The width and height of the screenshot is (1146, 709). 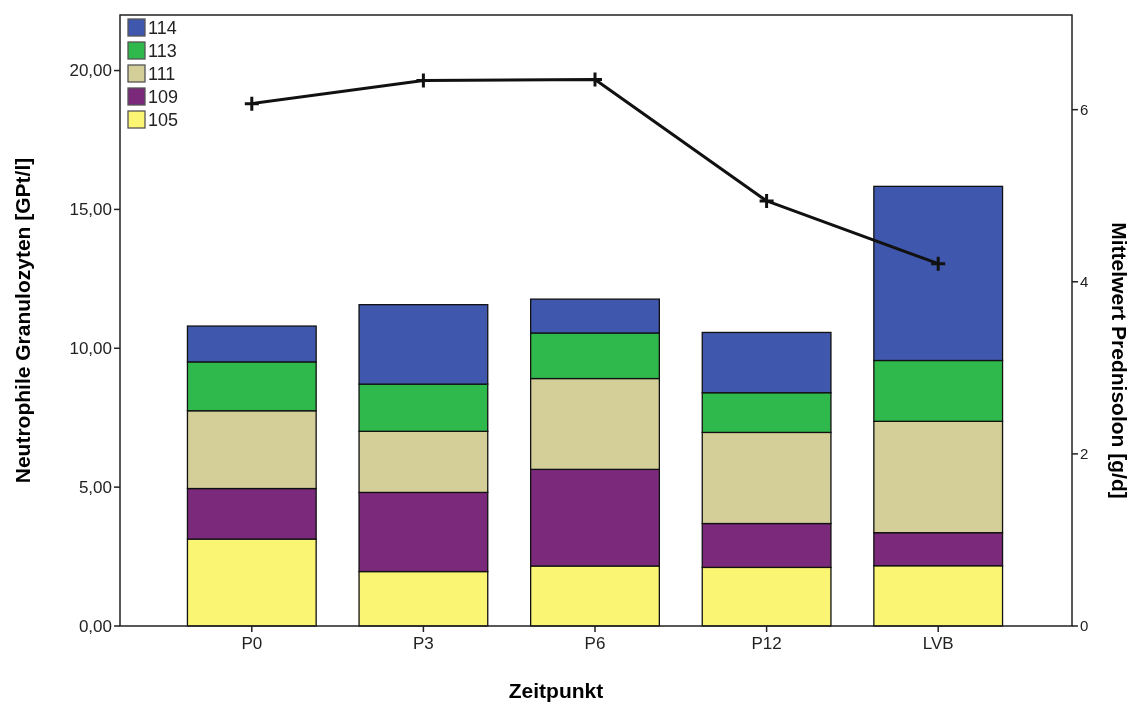 What do you see at coordinates (90, 210) in the screenshot?
I see `y-tick-label: 15,00` at bounding box center [90, 210].